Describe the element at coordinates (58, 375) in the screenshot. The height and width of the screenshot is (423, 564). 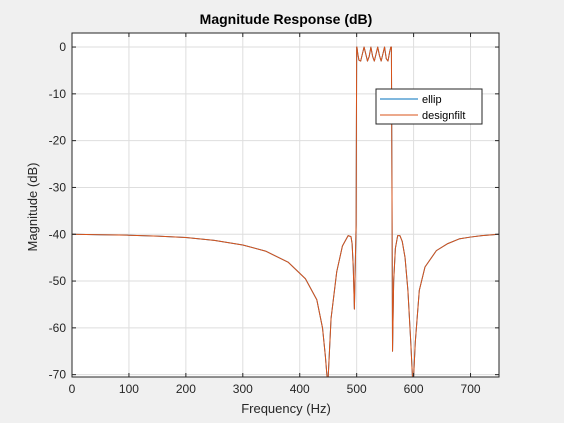
I see `y-tick-label: -70` at that location.